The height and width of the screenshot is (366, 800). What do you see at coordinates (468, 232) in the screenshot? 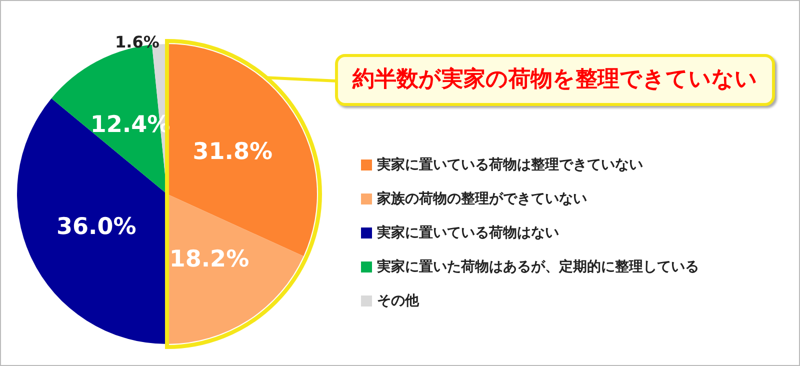
I see `legend-label: 実家に置いている荷物はない` at bounding box center [468, 232].